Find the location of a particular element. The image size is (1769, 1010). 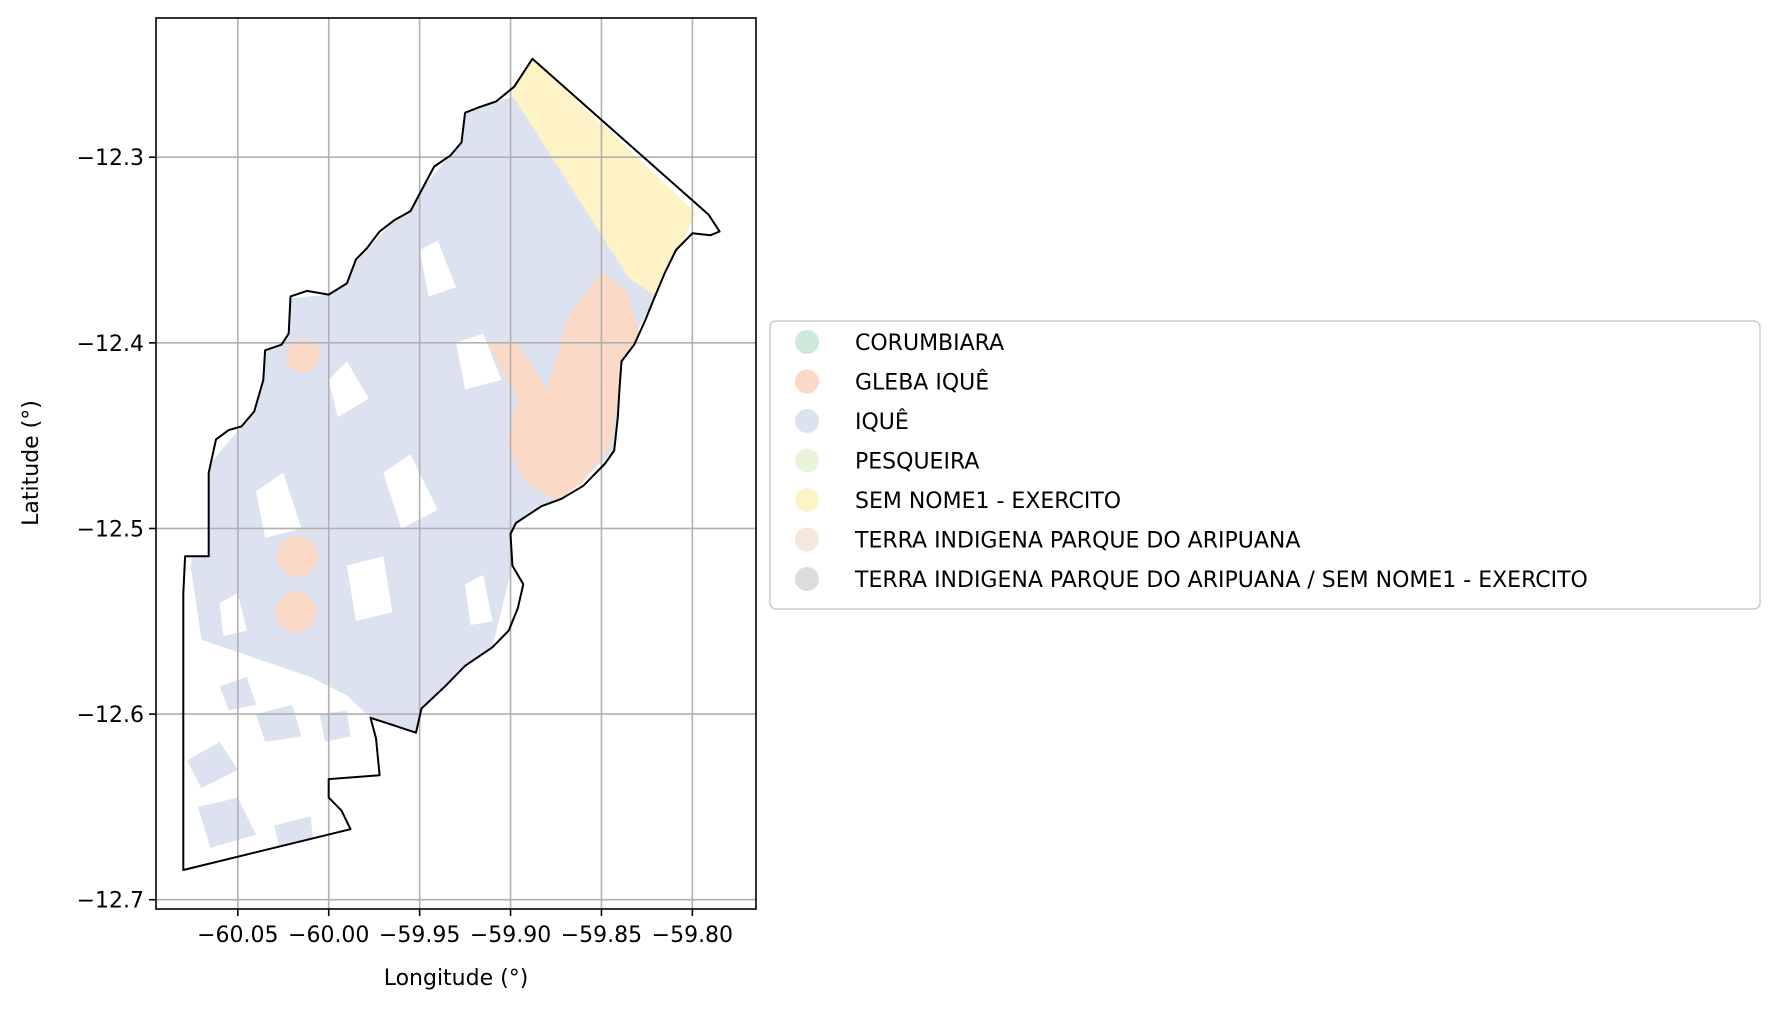

y-tick-label-0: −12.3 is located at coordinates (110, 158).